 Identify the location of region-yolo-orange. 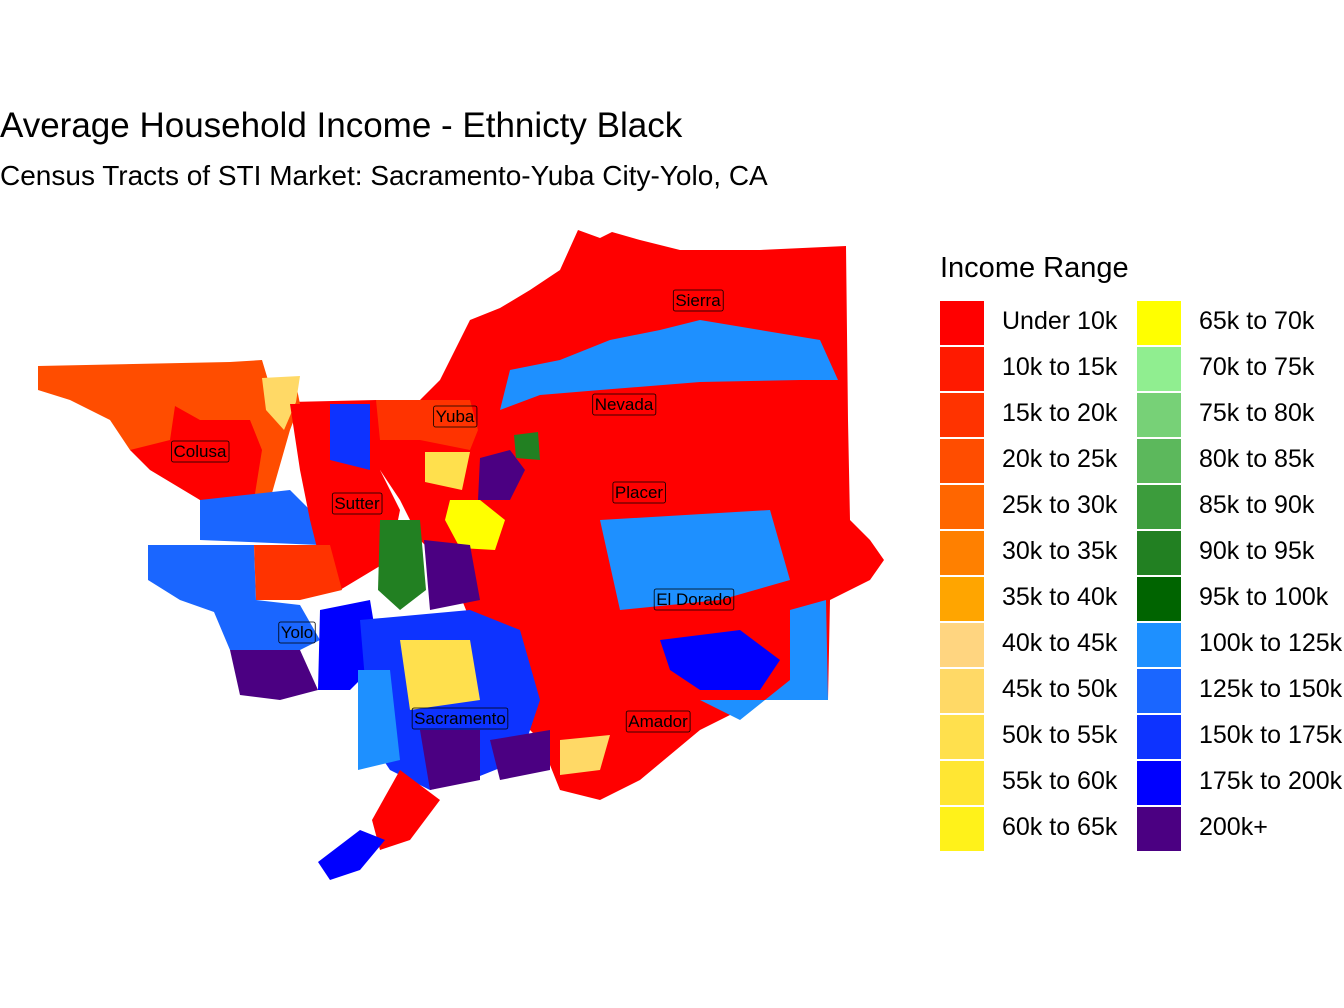
(298, 572).